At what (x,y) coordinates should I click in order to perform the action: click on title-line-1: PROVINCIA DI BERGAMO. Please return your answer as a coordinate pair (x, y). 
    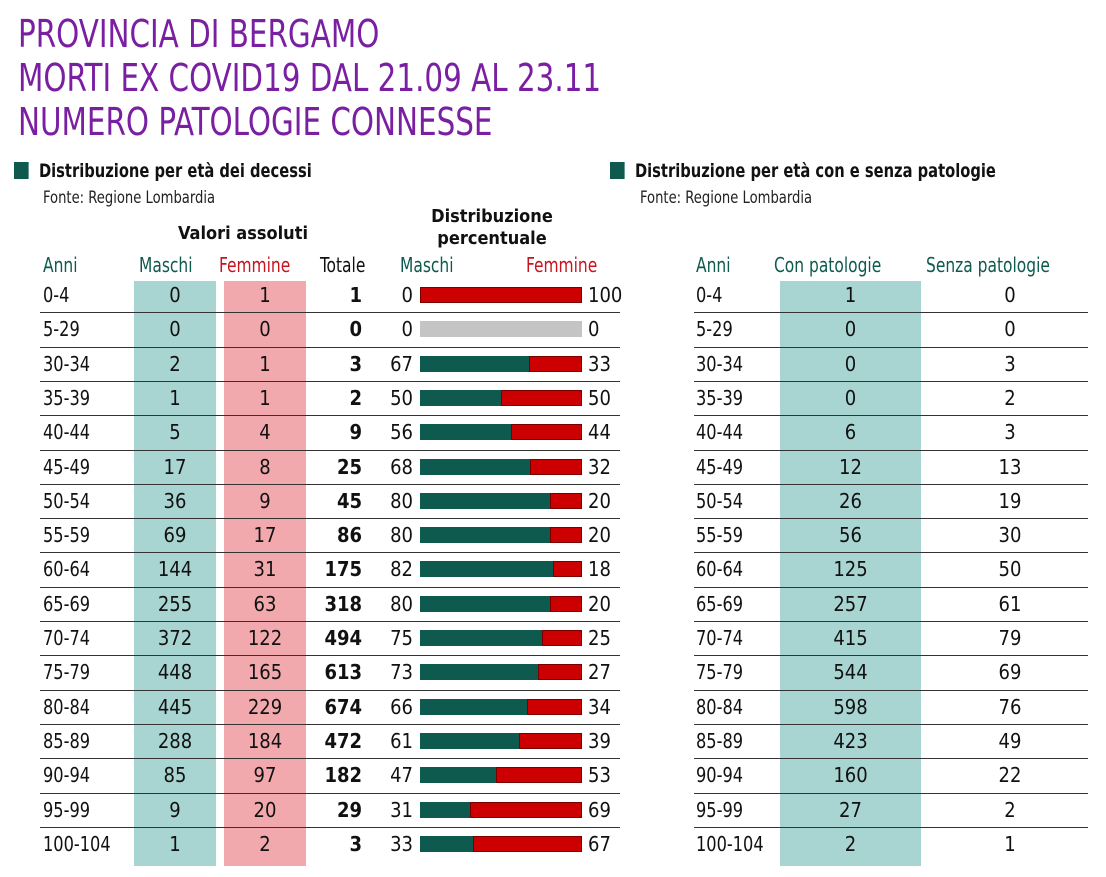
    Looking at the image, I should click on (199, 34).